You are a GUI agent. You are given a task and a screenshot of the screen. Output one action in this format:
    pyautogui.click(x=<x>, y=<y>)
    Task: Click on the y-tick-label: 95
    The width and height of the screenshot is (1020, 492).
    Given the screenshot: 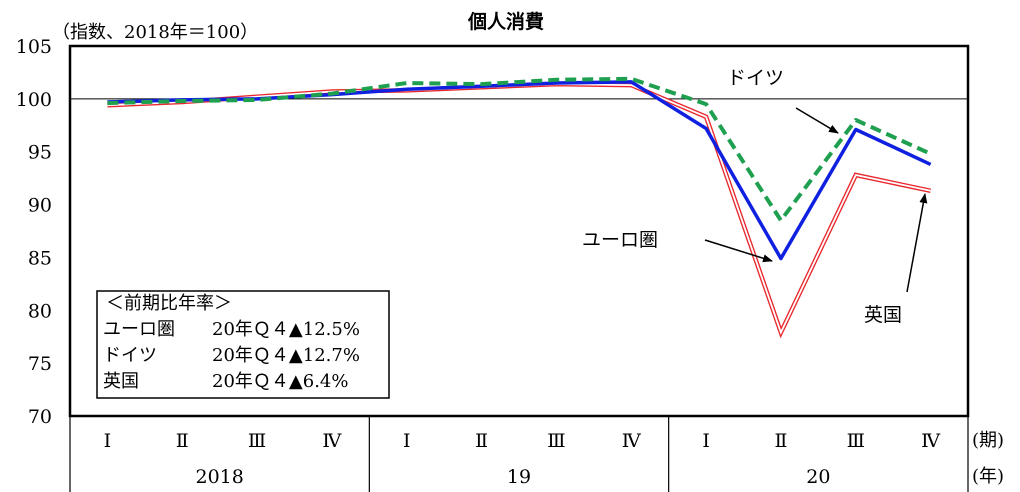 What is the action you would take?
    pyautogui.click(x=40, y=153)
    